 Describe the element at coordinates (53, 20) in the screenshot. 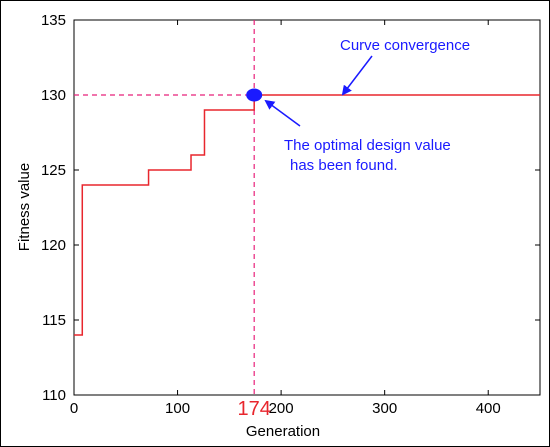

I see `y-tick-label: 135` at that location.